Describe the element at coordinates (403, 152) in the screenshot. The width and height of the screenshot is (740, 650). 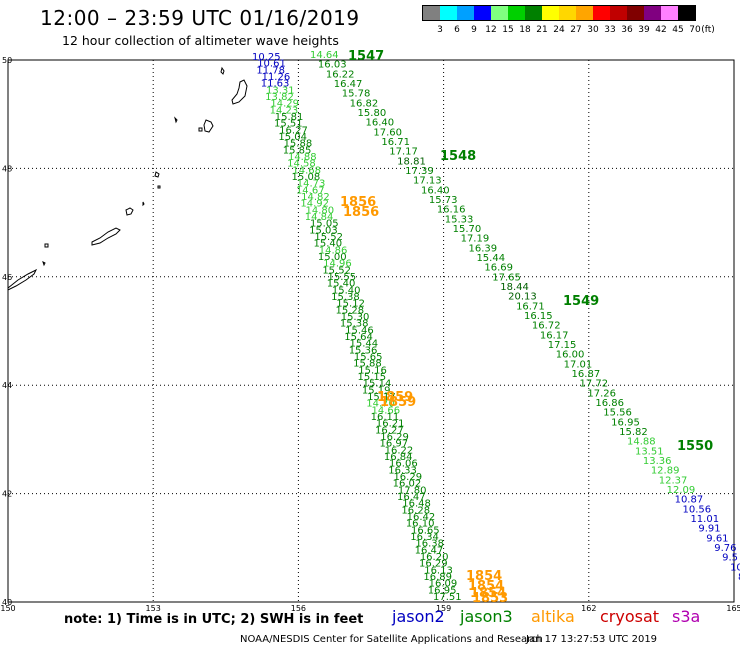
I see `wave-height-obs: 17.17` at that location.